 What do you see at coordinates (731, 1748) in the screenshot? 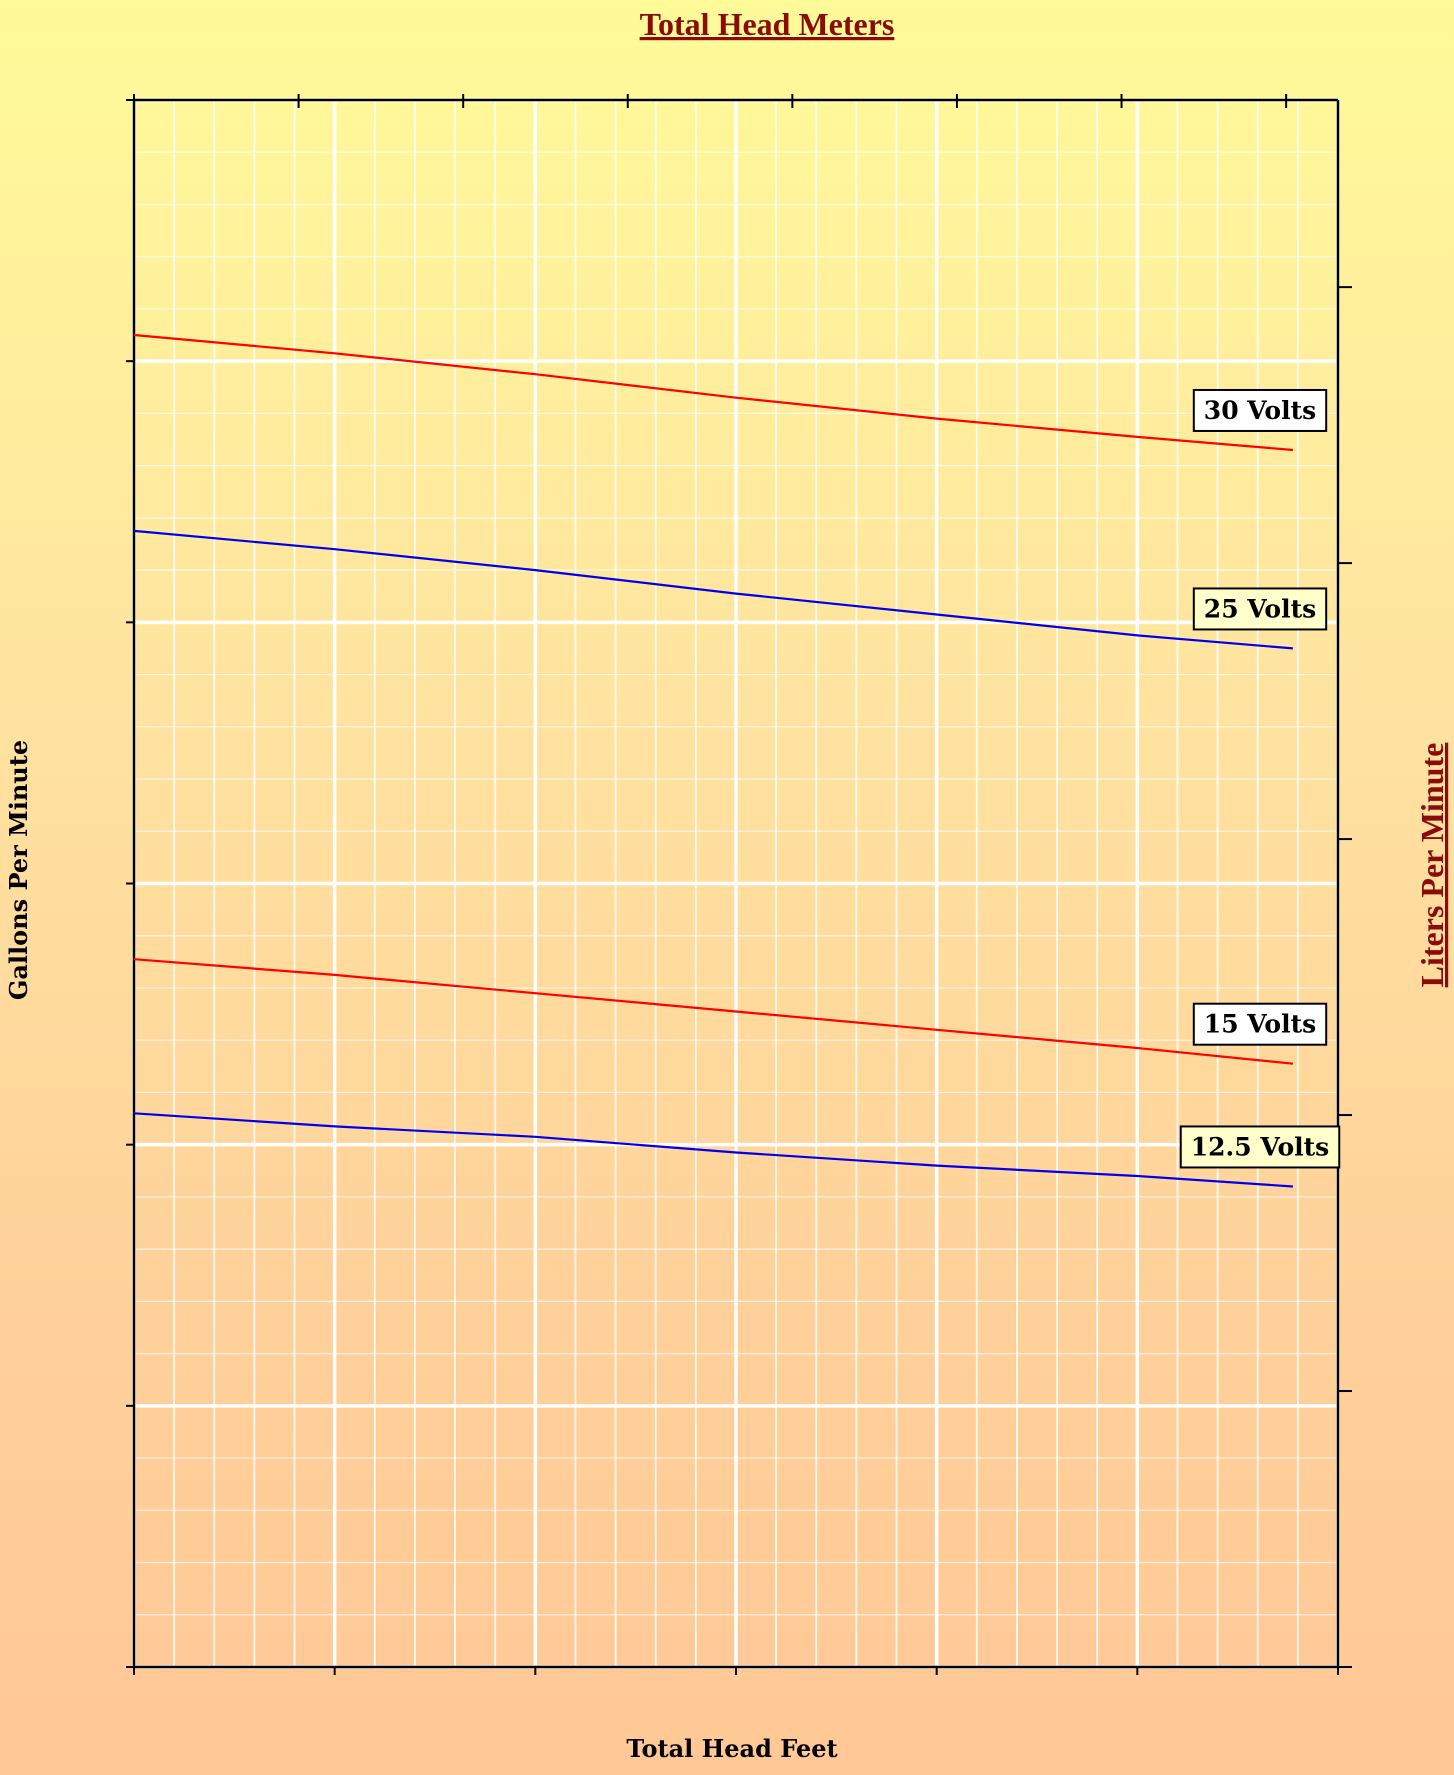
I see `x-axis-title: Total Head Feet` at bounding box center [731, 1748].